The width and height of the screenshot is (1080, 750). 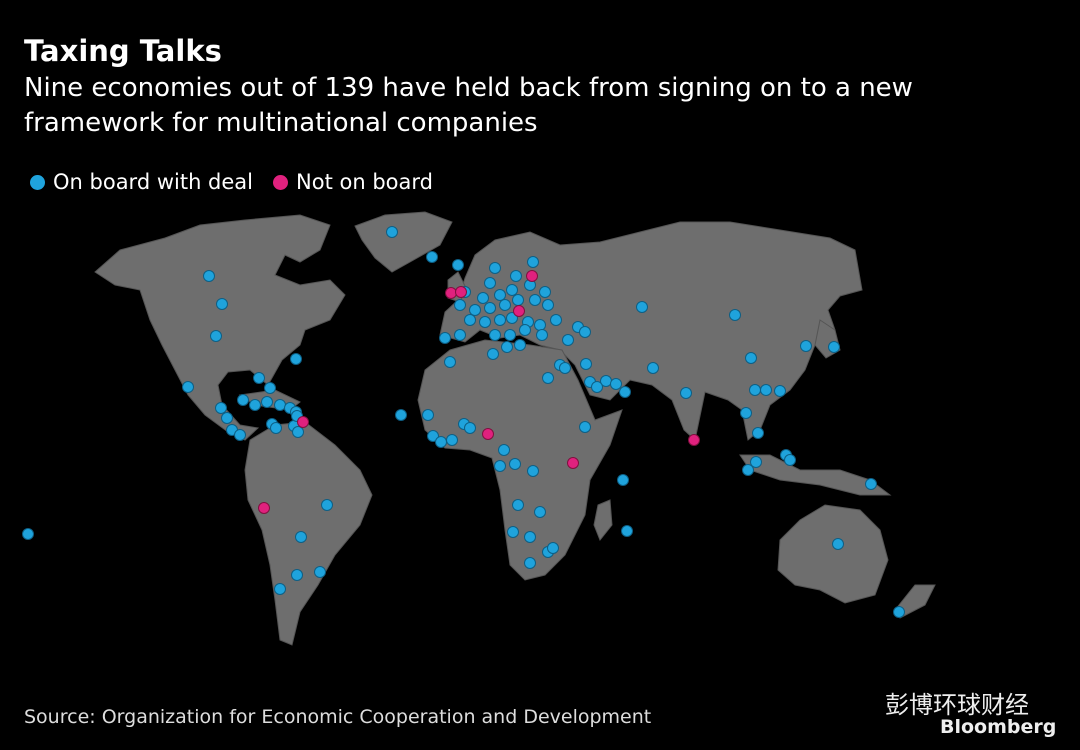 I want to click on africa, so click(x=520, y=460).